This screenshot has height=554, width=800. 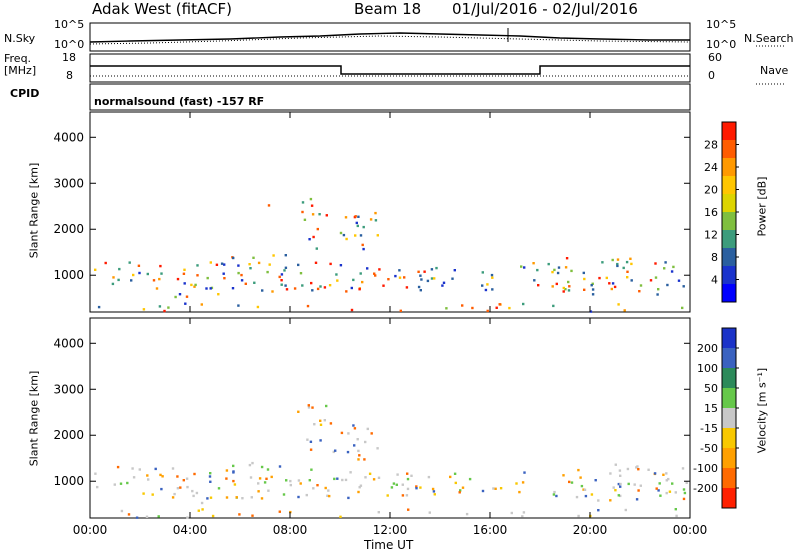 What do you see at coordinates (68, 343) in the screenshot?
I see `y-tick-label: 4000` at bounding box center [68, 343].